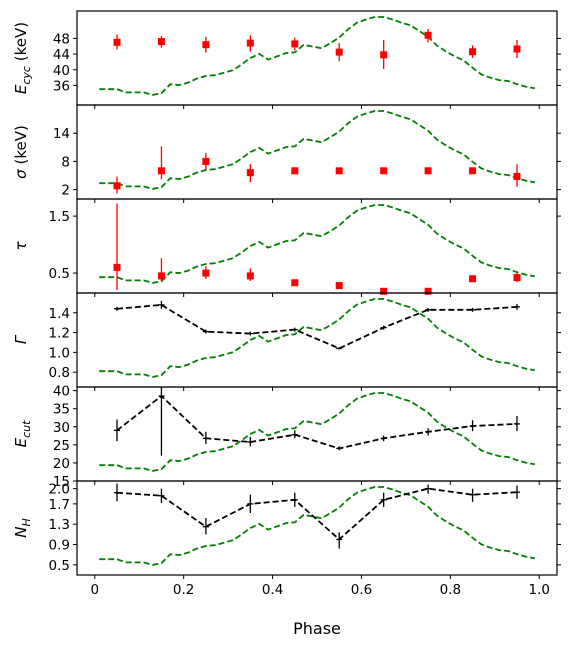 Image resolution: width=574 pixels, height=649 pixels. I want to click on x-tick-label: 1.0, so click(538, 590).